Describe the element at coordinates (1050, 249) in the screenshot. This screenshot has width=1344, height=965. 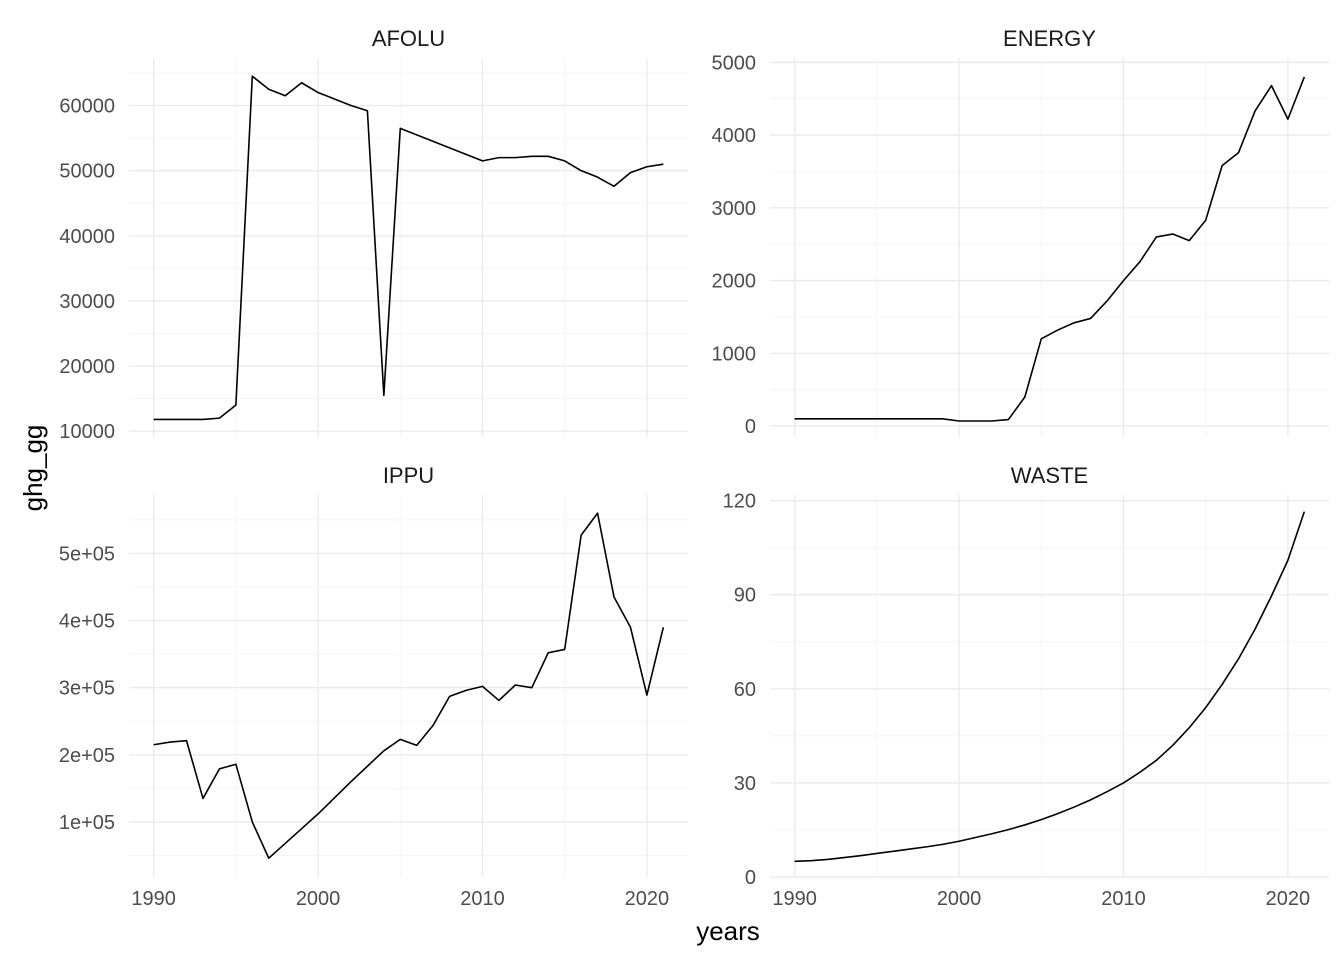
I see `series-line-energy` at that location.